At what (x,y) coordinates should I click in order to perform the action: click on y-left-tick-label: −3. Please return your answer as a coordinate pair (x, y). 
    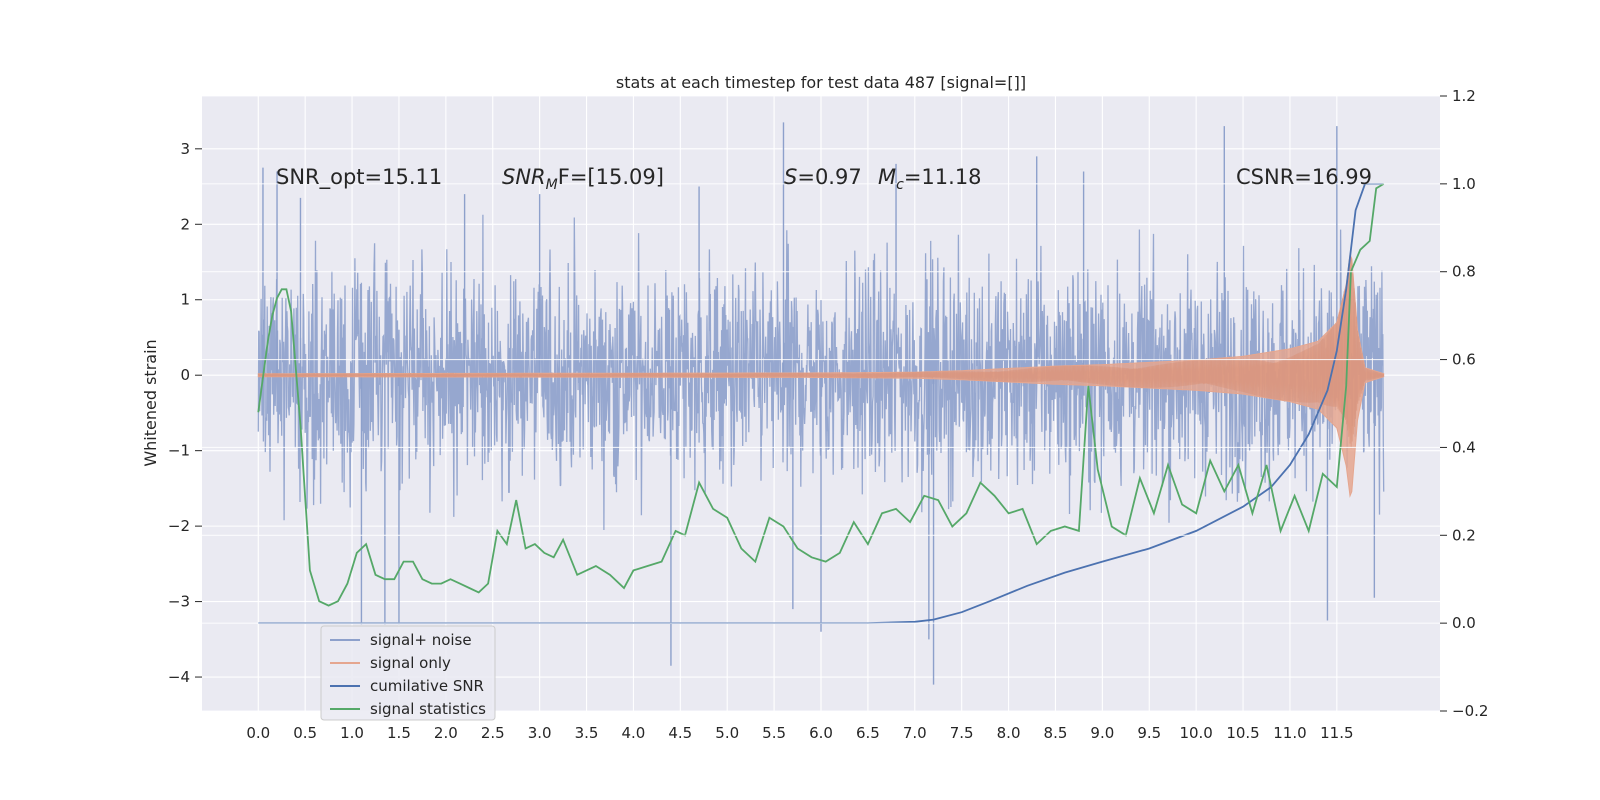
    Looking at the image, I should click on (179, 602).